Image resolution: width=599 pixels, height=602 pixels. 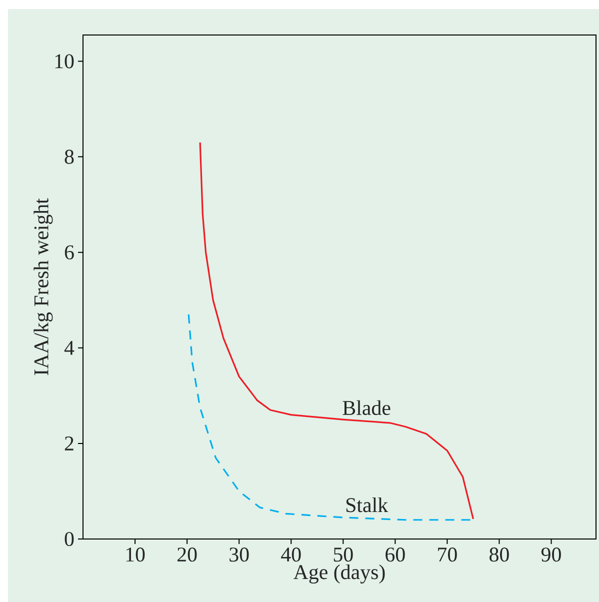 I want to click on x-tick-label: 40, so click(x=291, y=555).